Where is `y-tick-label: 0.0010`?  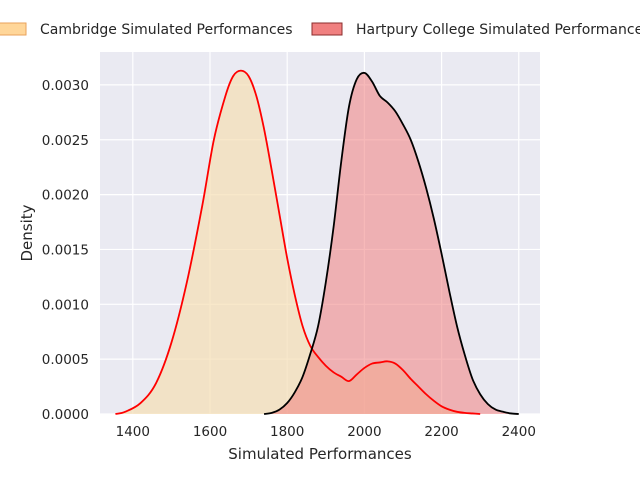 y-tick-label: 0.0010 is located at coordinates (65, 305).